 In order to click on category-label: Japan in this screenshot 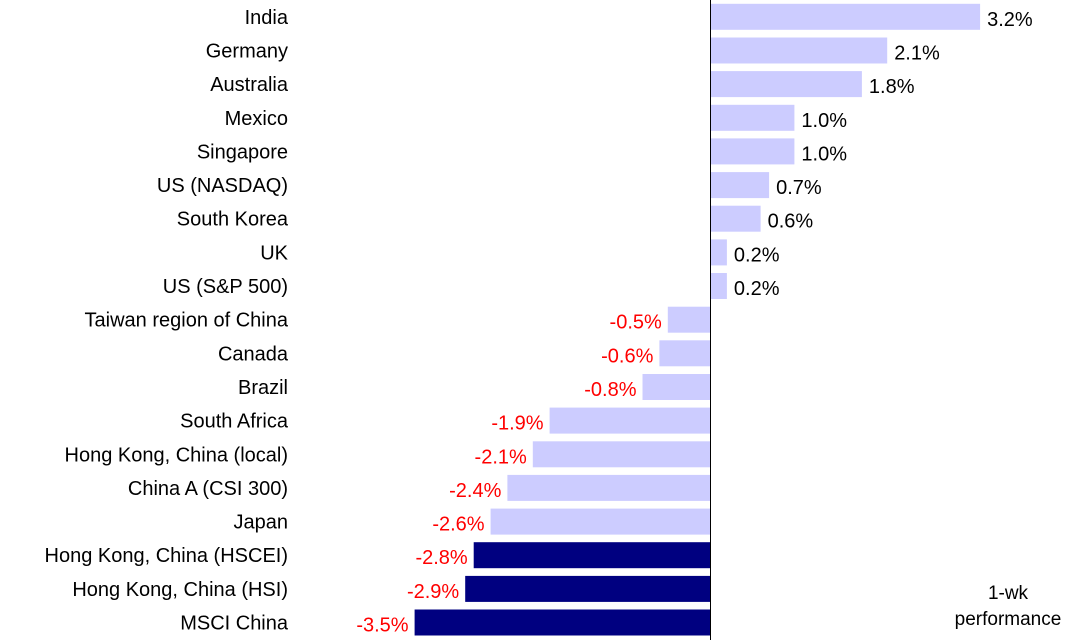, I will do `click(261, 523)`.